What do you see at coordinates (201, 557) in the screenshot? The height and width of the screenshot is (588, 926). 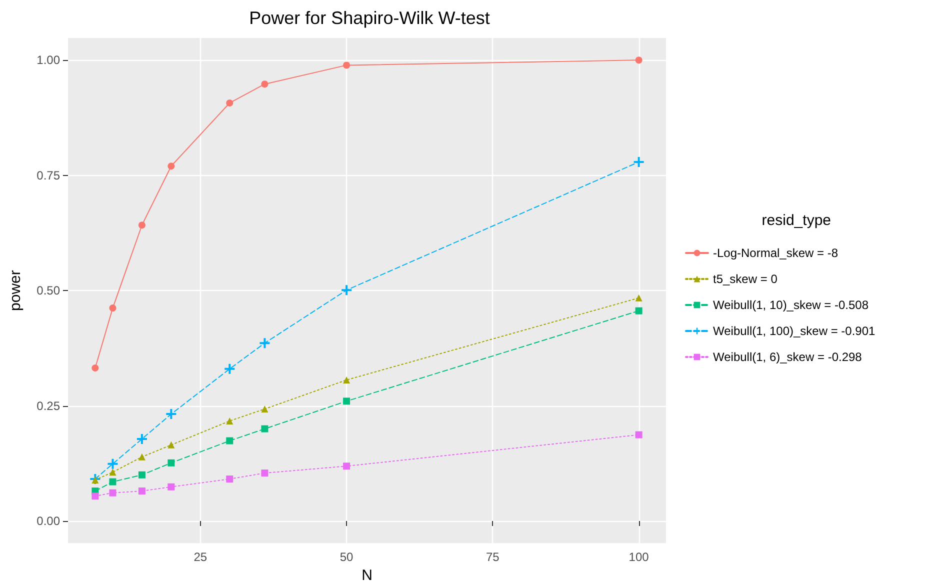 I see `x-tick-label: 25` at bounding box center [201, 557].